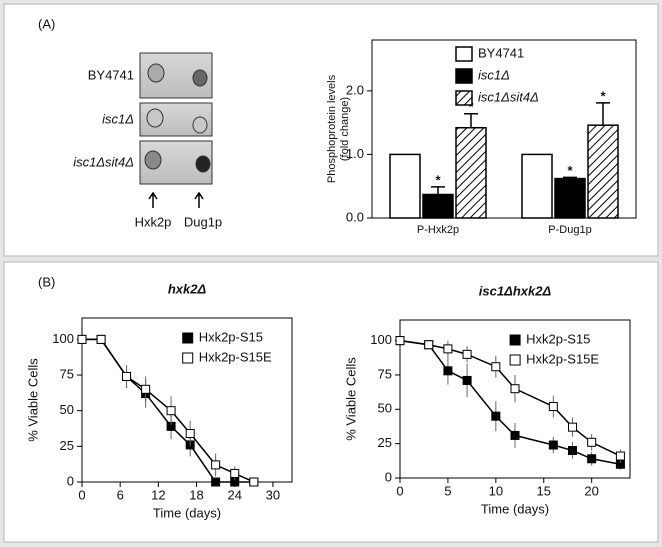 This screenshot has width=662, height=547. Describe the element at coordinates (234, 494) in the screenshot. I see `x-tick-label: 24` at that location.